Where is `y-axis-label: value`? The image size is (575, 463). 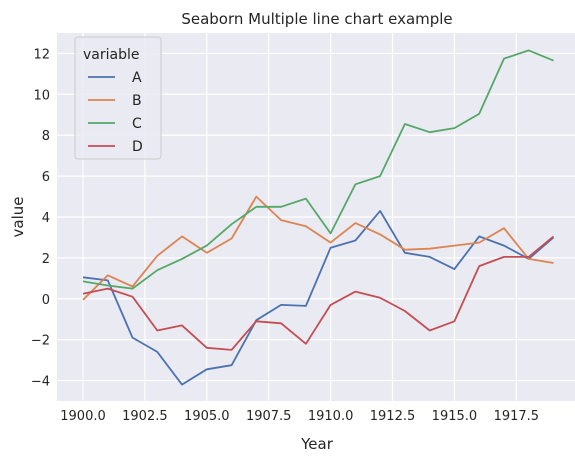 y-axis-label: value is located at coordinates (18, 217).